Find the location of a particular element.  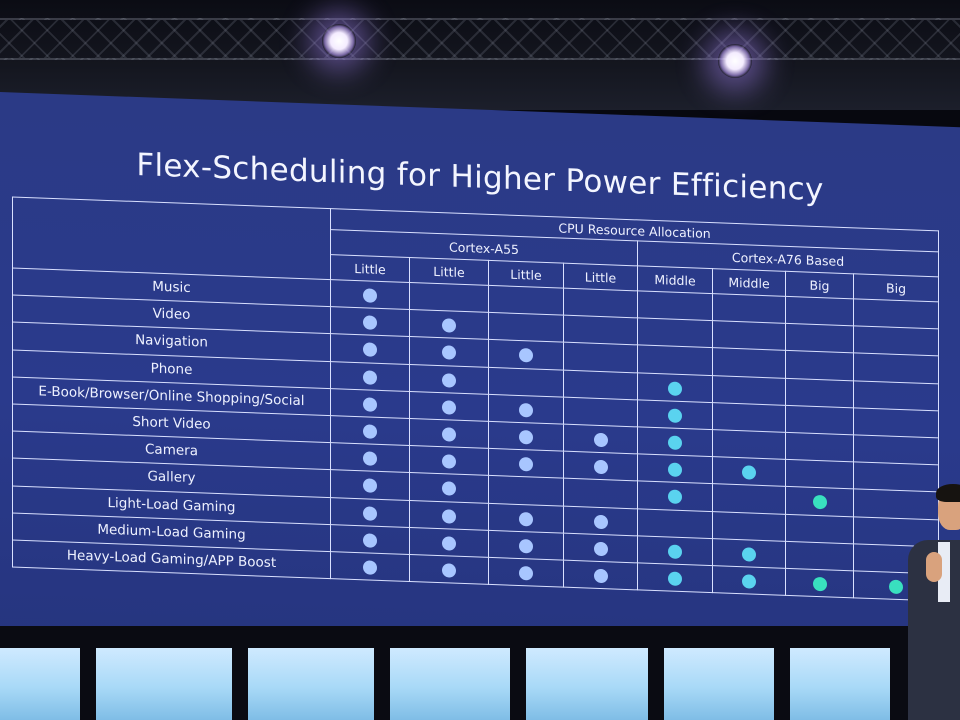

presenter-hand is located at coordinates (934, 567).